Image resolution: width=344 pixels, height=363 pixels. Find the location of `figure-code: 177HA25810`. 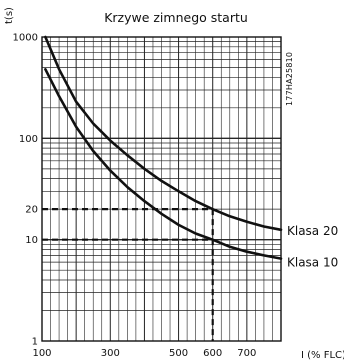

figure-code: 177HA25810 is located at coordinates (289, 79).